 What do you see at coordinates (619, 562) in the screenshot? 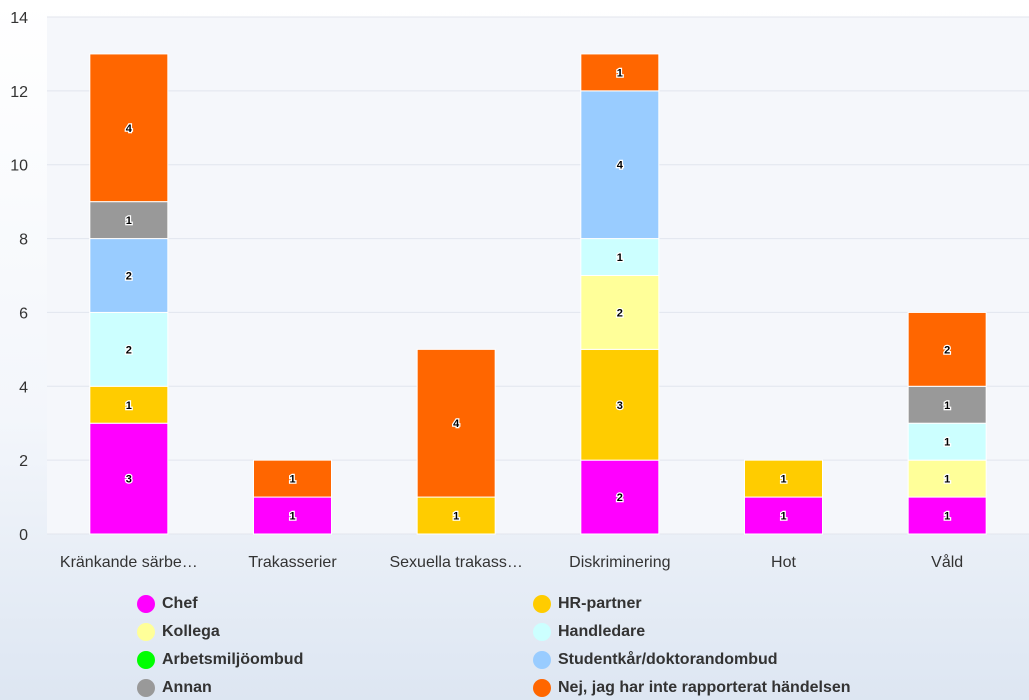
I see `x-tick-label: Diskriminering` at bounding box center [619, 562].